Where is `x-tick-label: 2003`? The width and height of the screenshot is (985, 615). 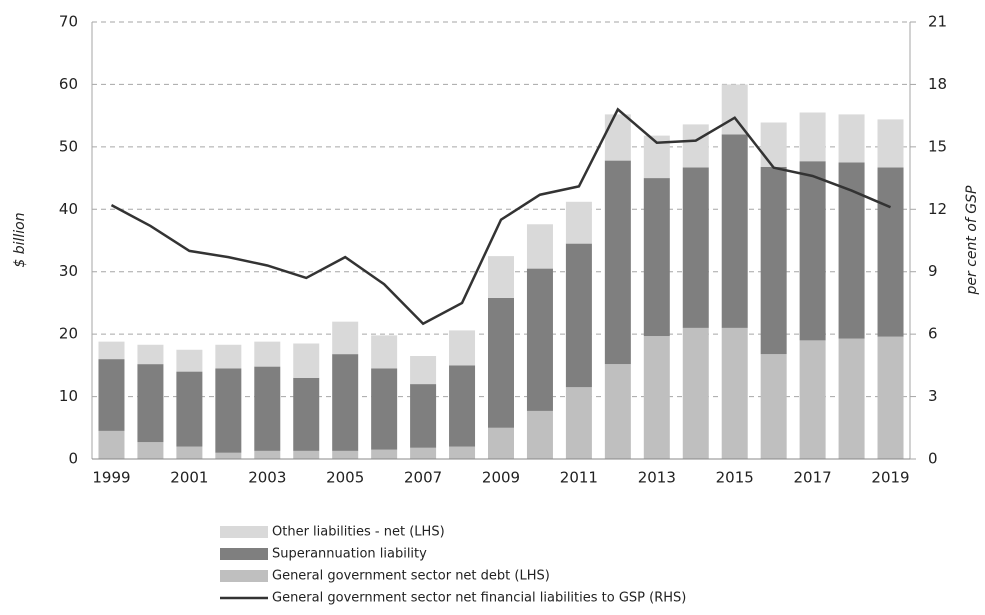 x-tick-label: 2003 is located at coordinates (267, 478).